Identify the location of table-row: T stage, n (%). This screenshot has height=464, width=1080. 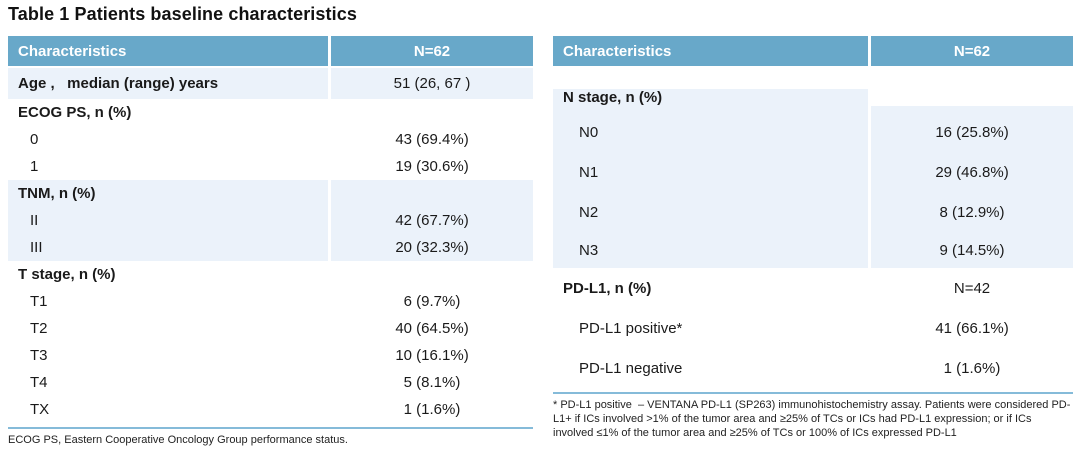
(270, 274).